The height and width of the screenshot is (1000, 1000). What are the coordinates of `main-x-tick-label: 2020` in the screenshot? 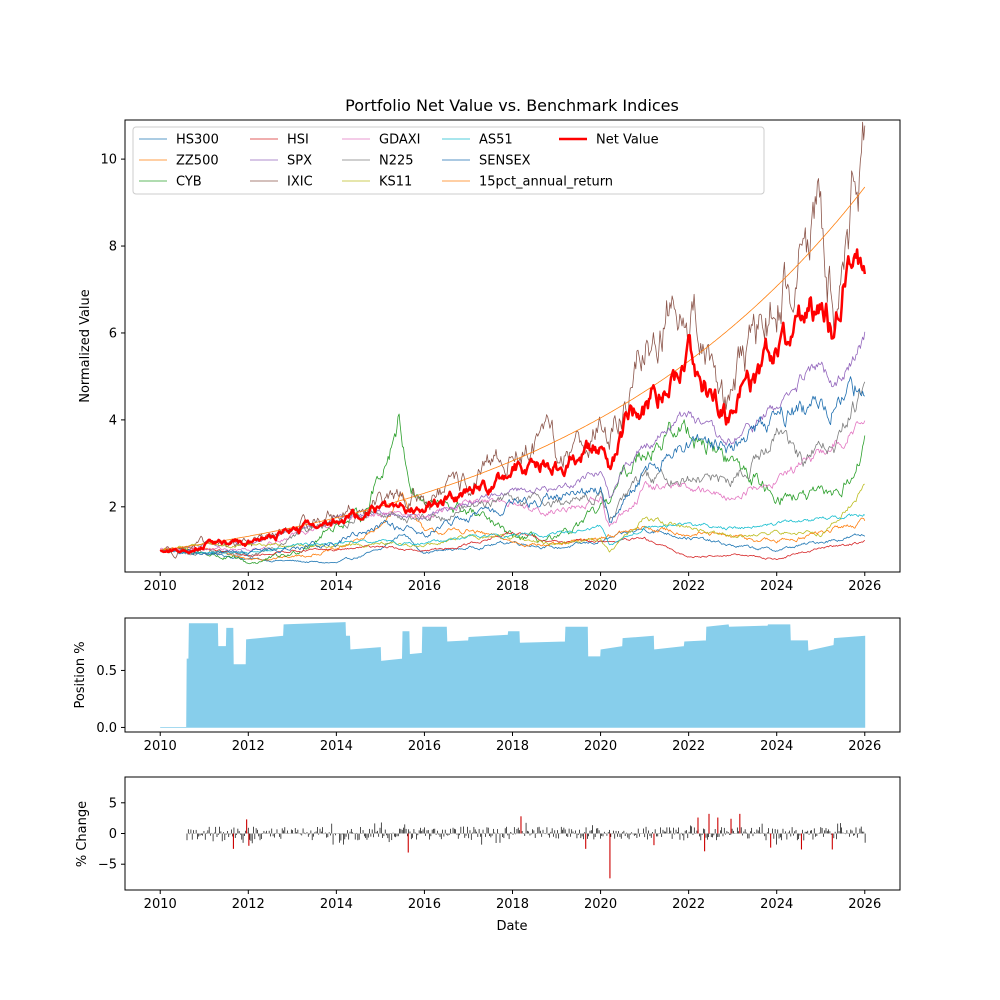 It's located at (600, 586).